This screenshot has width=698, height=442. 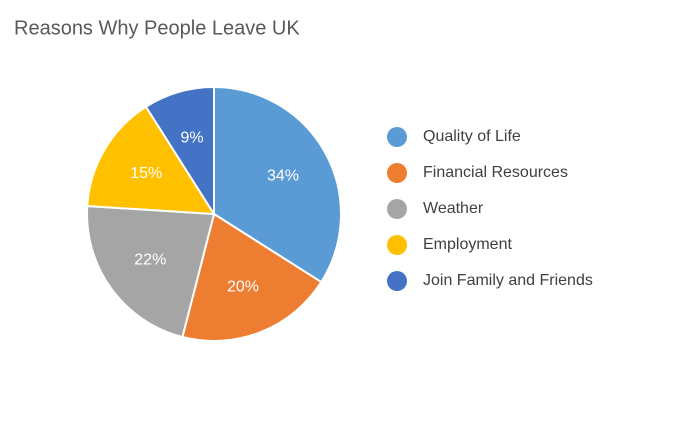 I want to click on slice-label: 34%, so click(x=283, y=175).